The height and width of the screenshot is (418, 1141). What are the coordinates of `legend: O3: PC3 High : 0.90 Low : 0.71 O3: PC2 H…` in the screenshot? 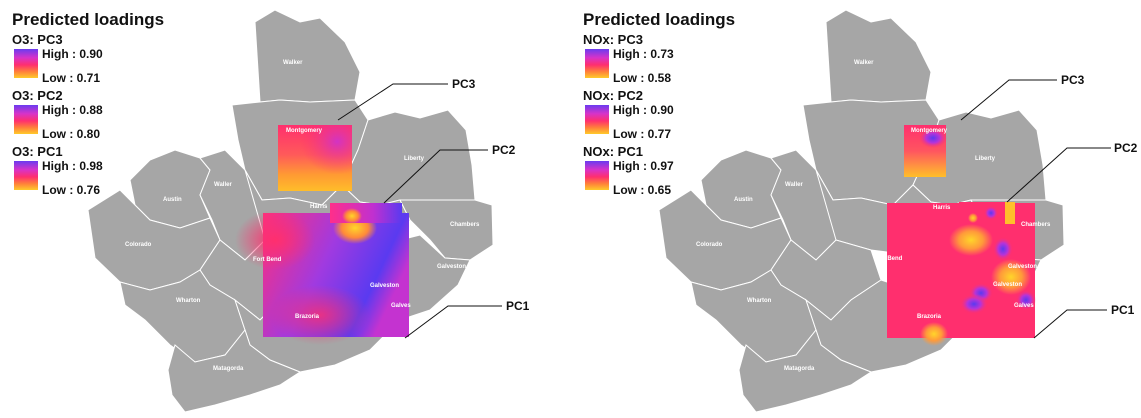 It's located at (87, 116).